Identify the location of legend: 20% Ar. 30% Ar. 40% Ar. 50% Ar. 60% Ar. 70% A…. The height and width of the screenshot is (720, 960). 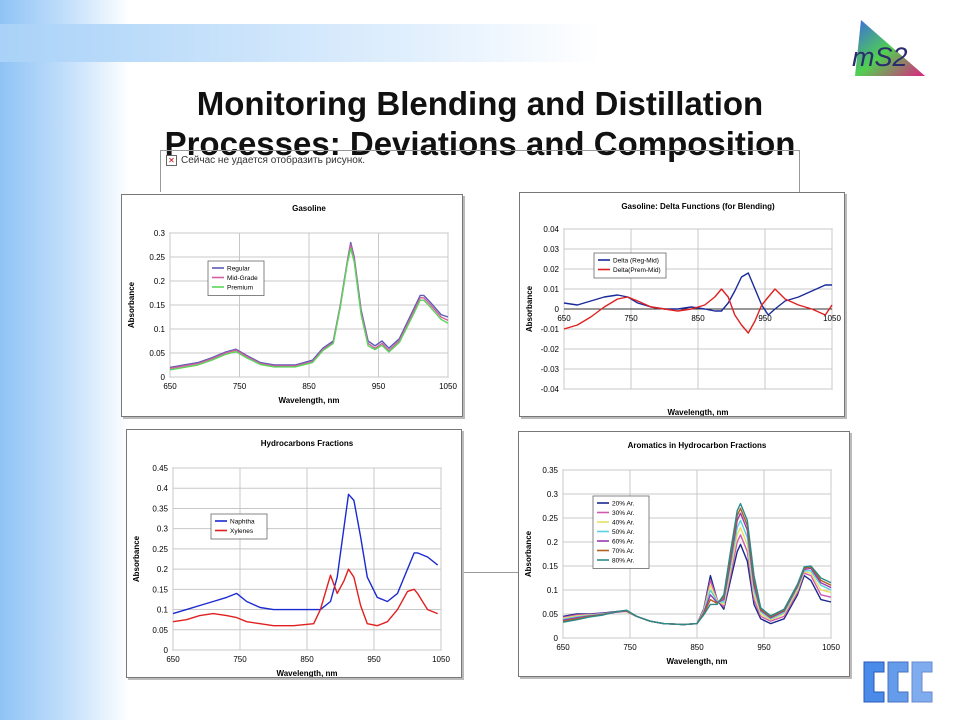
(621, 532).